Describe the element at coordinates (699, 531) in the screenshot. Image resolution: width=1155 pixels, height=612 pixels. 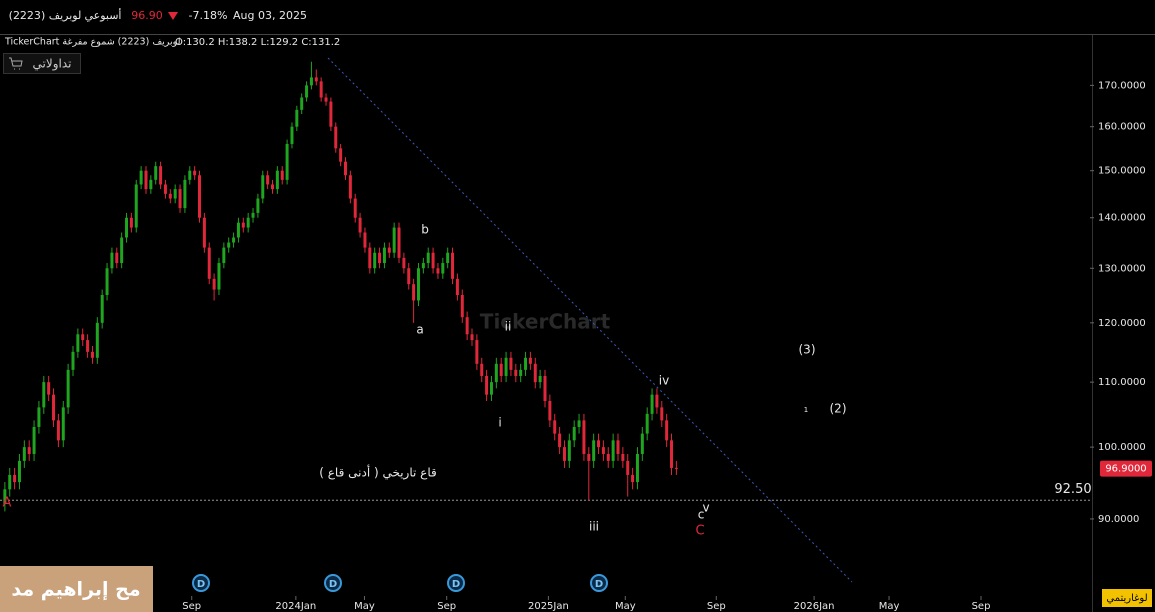
I see `wave-label: C` at that location.